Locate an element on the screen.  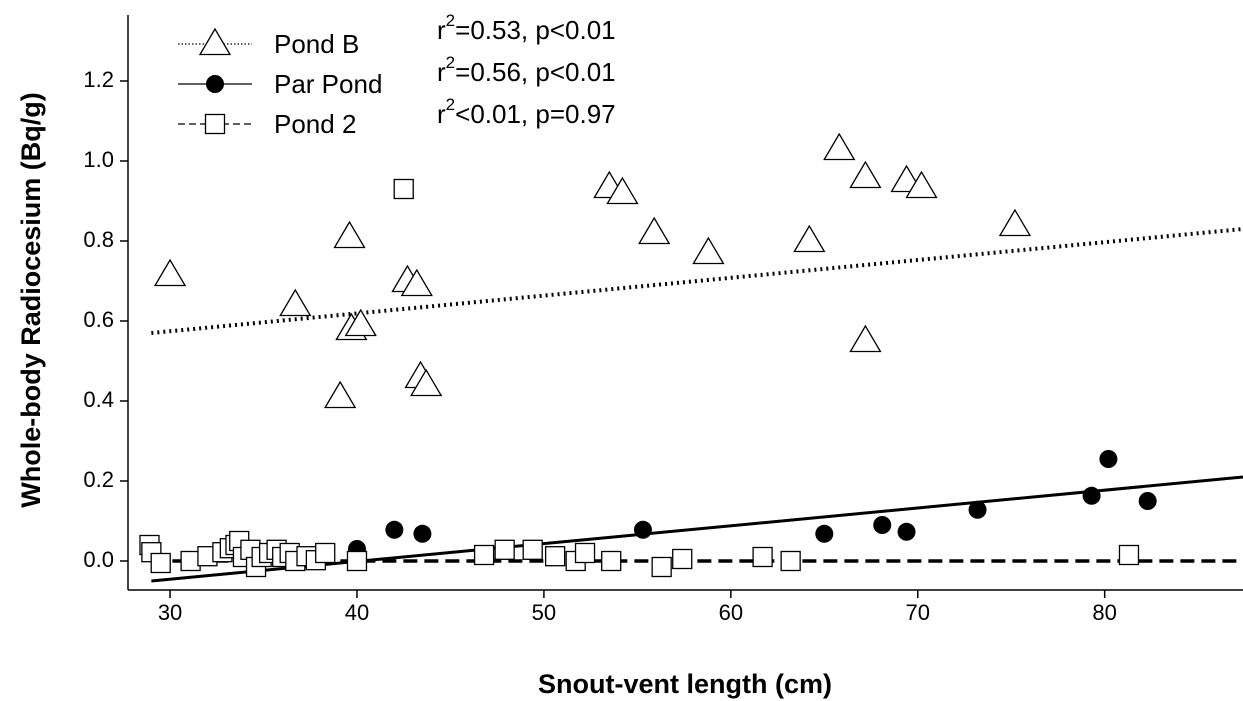
legend-label: Pond 2 is located at coordinates (315, 124).